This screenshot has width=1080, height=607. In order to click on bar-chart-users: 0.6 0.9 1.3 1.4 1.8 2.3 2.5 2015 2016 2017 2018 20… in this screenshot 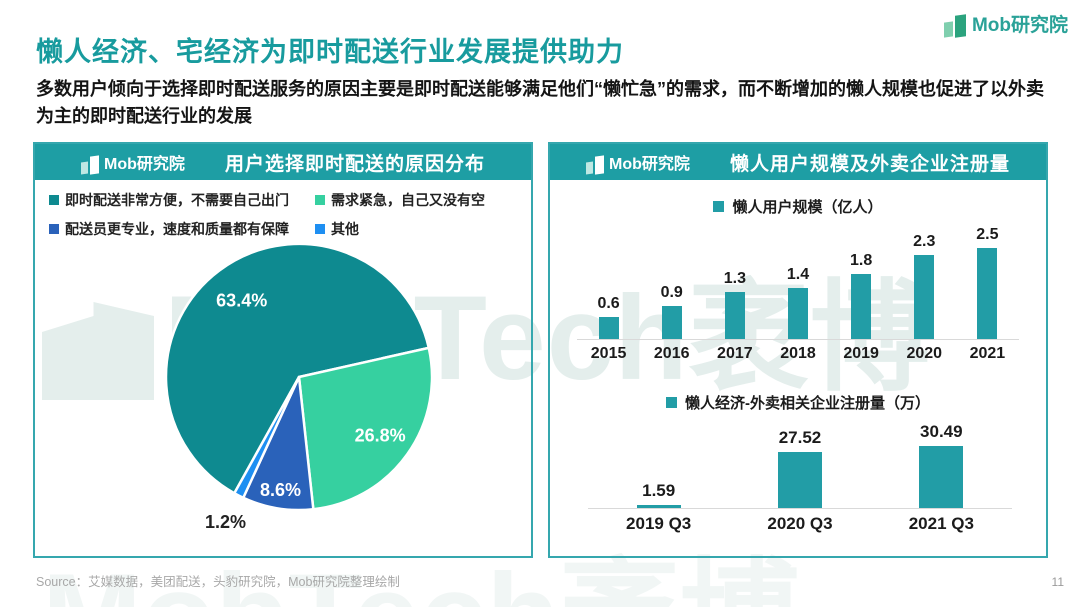, I will do `click(798, 291)`.